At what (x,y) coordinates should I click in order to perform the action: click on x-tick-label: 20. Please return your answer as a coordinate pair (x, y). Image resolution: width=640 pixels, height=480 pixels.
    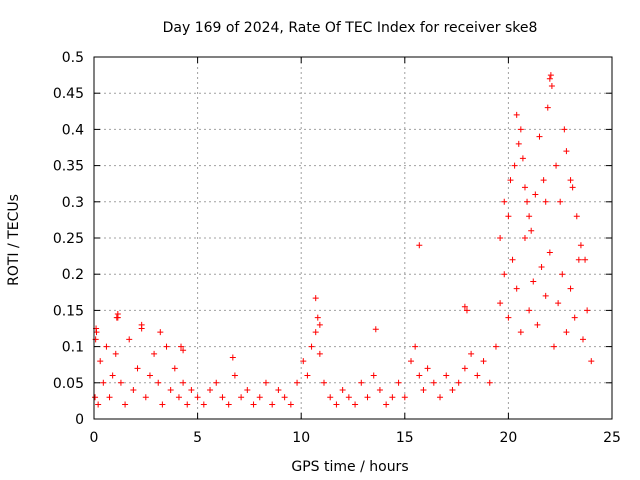
    Looking at the image, I should click on (508, 438).